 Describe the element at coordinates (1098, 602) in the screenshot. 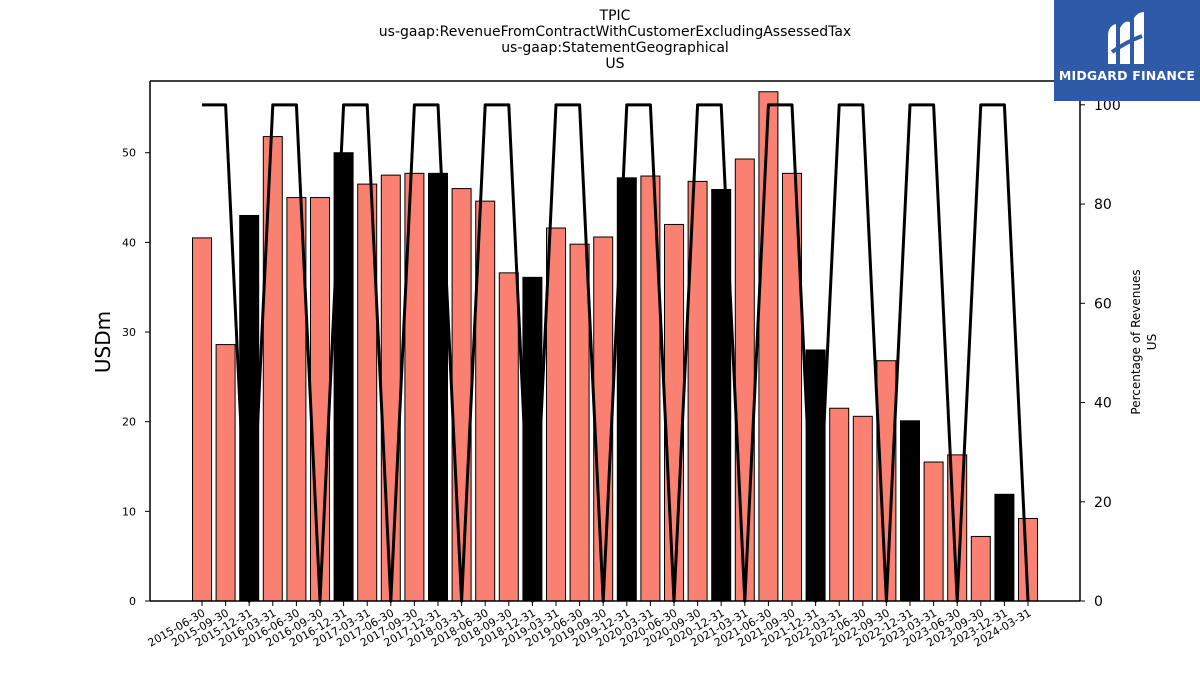

I see `y-tick-label-right: 0` at that location.